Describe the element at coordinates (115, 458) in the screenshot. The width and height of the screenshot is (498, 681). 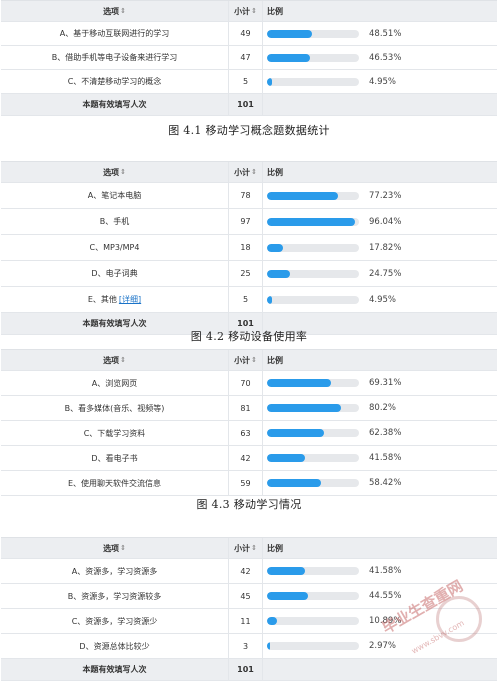
I see `option-label: D、看电子书` at that location.